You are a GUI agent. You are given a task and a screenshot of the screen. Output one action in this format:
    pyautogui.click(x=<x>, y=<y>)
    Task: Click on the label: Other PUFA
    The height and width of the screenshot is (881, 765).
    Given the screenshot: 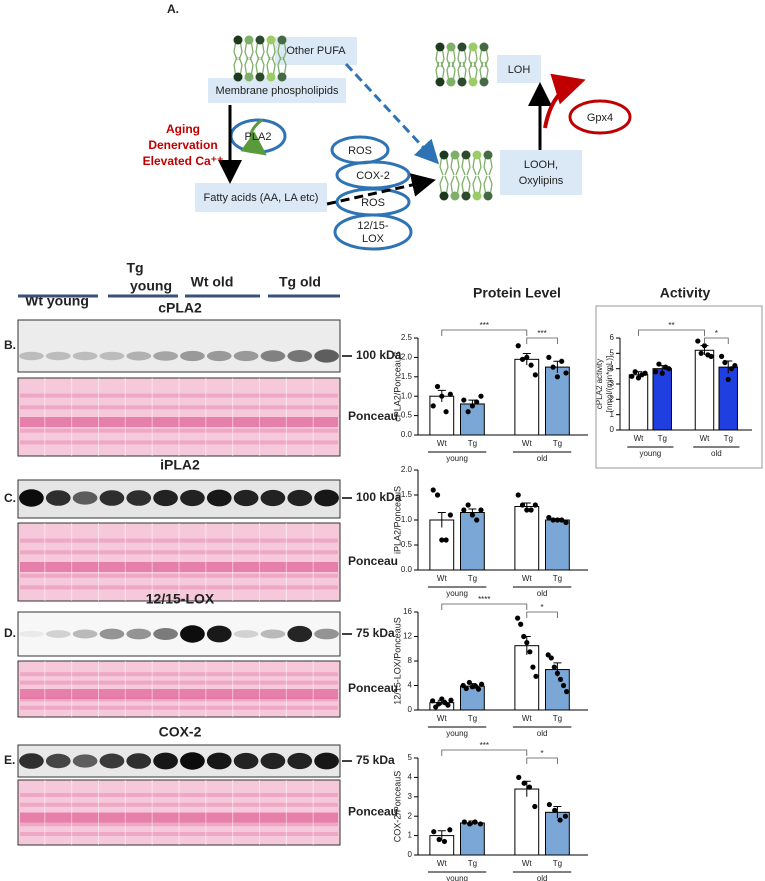 What is the action you would take?
    pyautogui.click(x=316, y=51)
    